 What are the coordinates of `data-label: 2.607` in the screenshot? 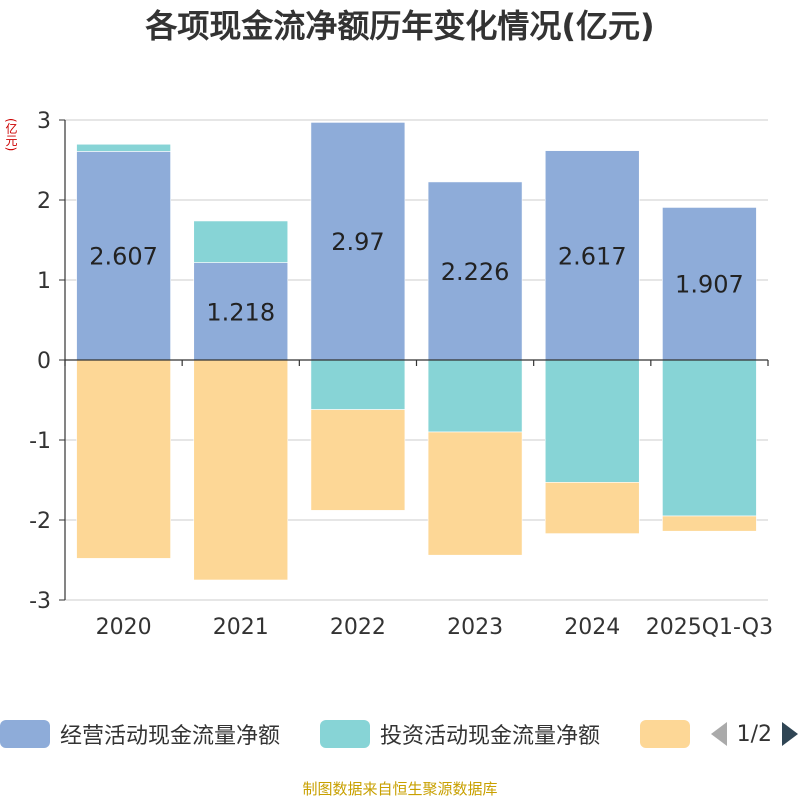 It's located at (123, 257).